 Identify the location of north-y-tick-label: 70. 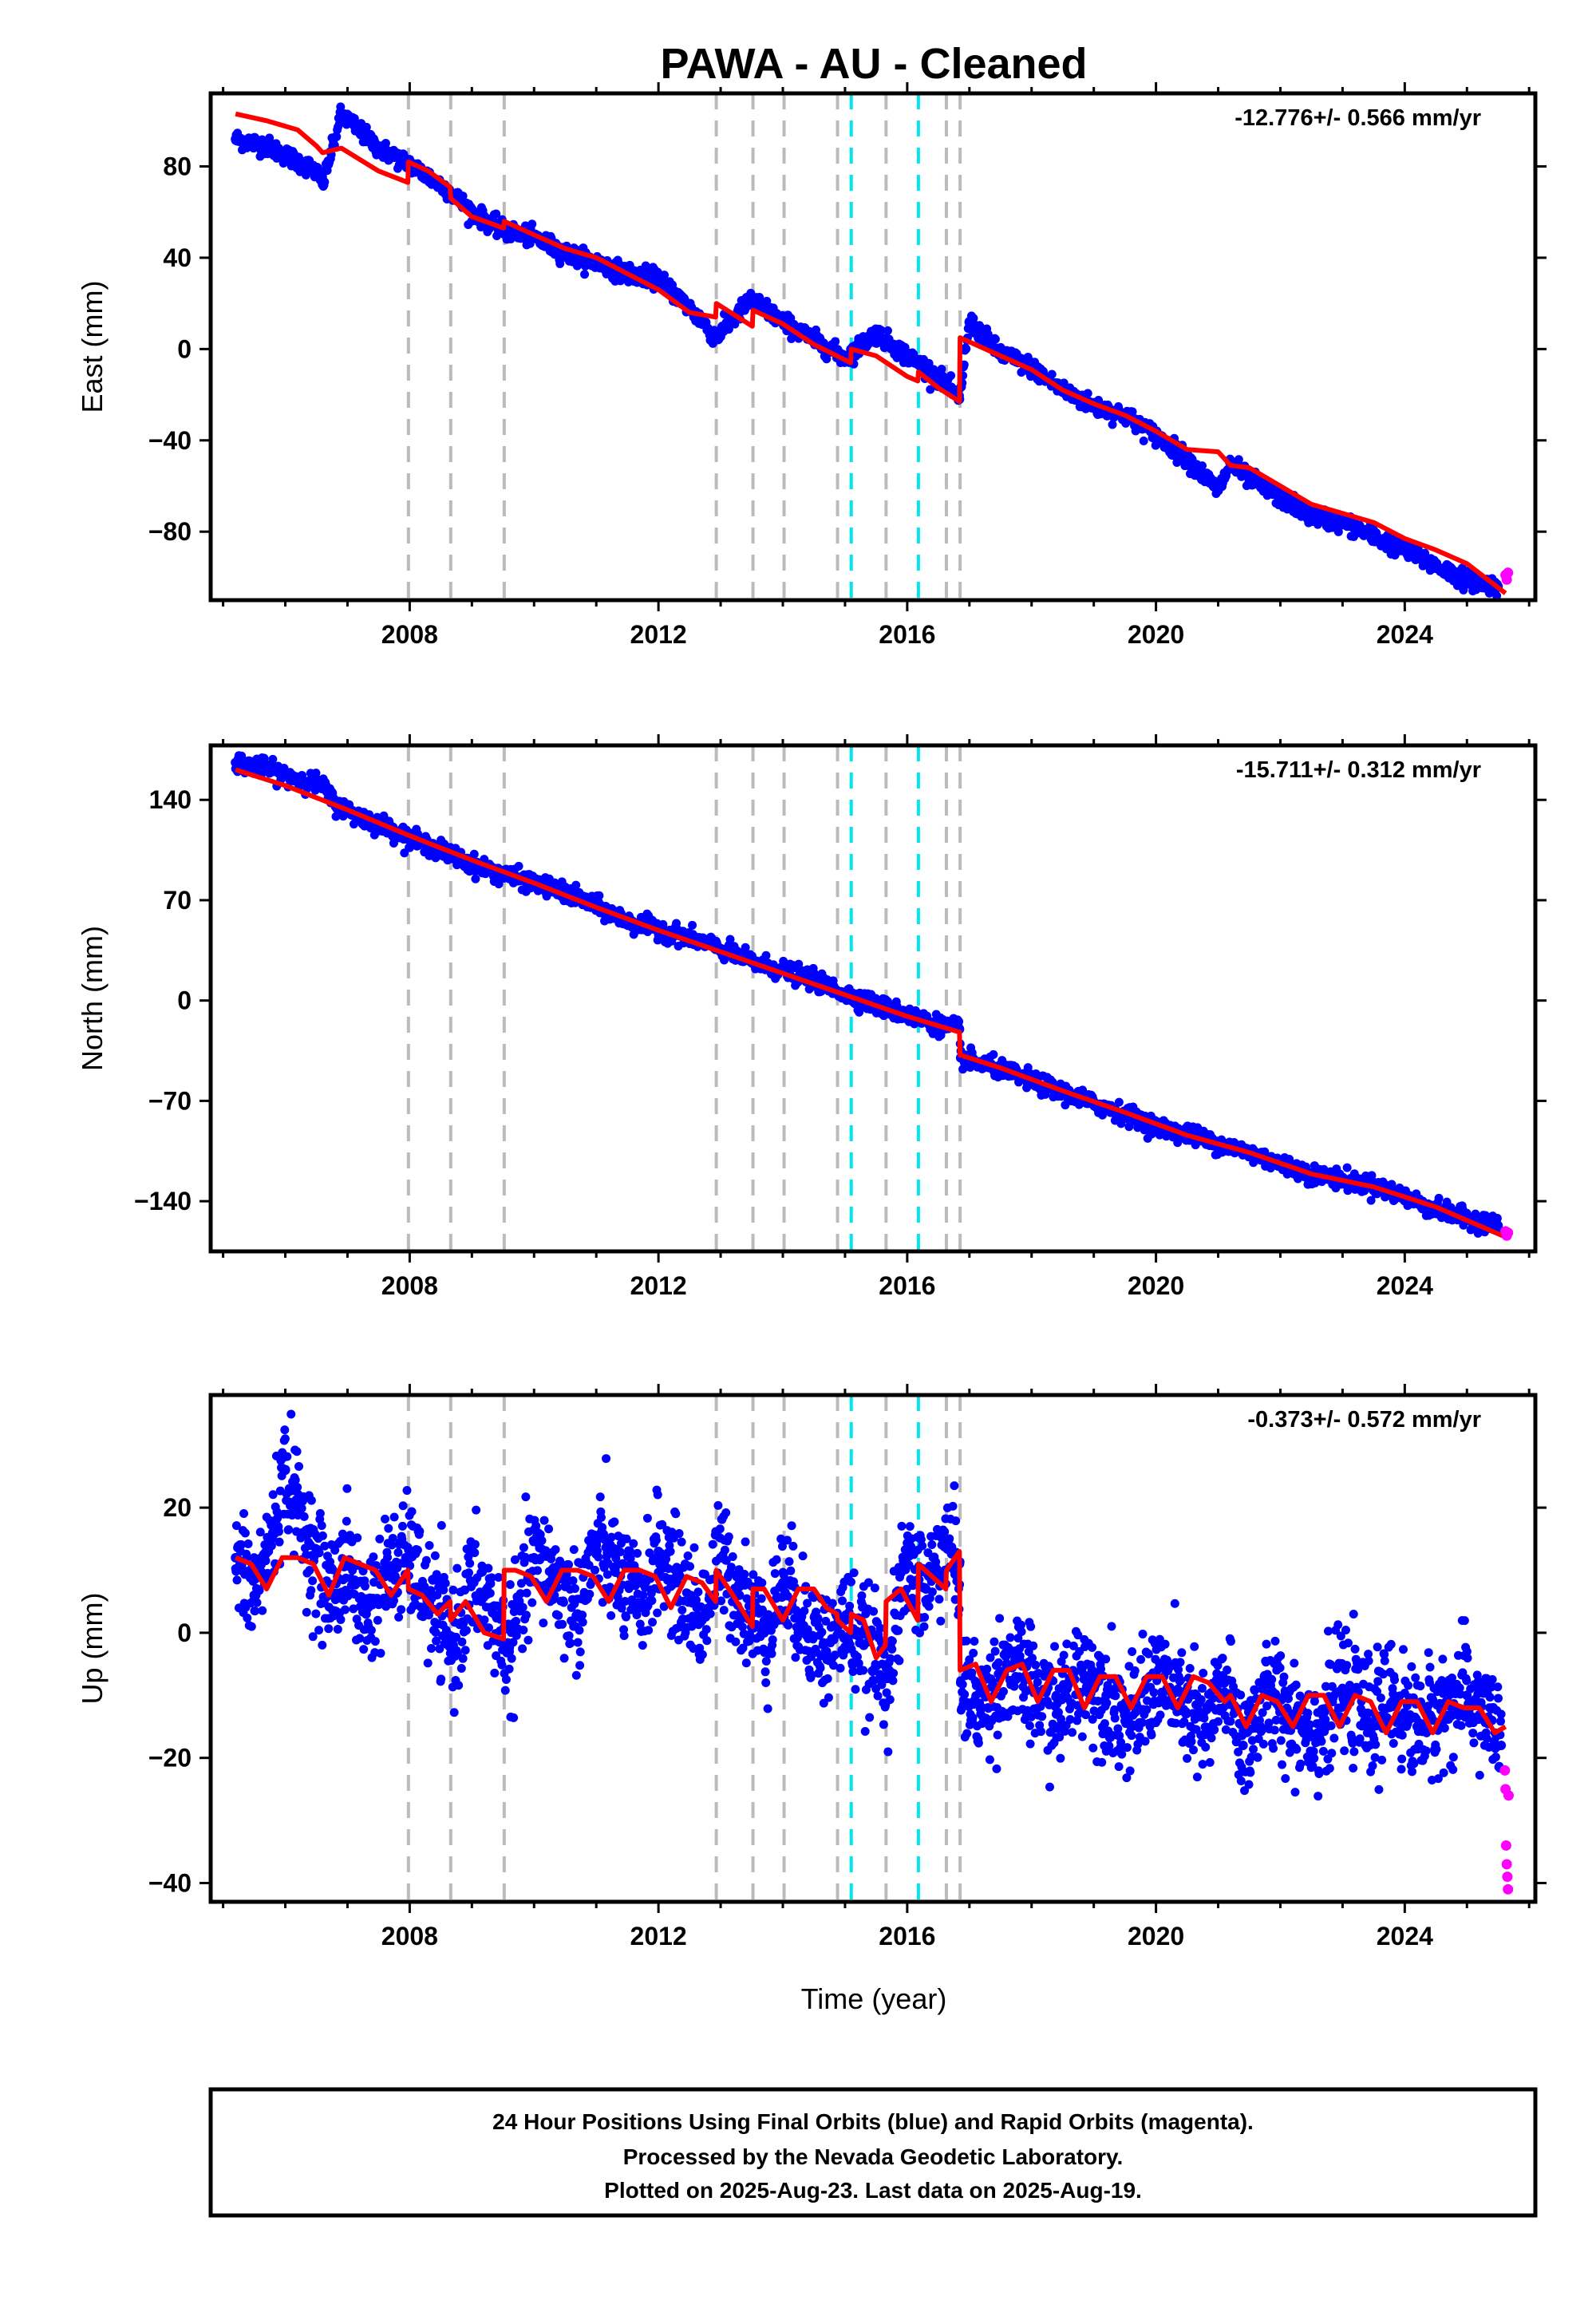
(177, 900).